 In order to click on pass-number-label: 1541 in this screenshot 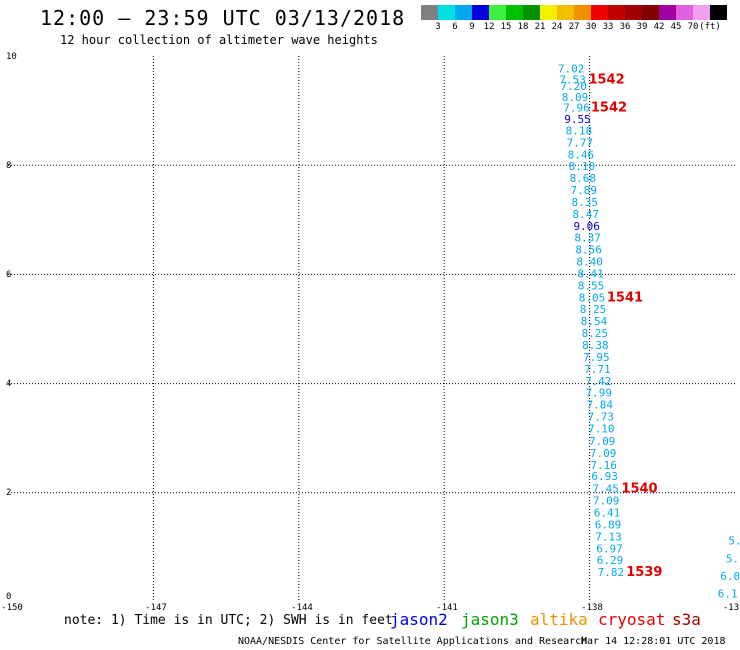, I will do `click(625, 298)`.